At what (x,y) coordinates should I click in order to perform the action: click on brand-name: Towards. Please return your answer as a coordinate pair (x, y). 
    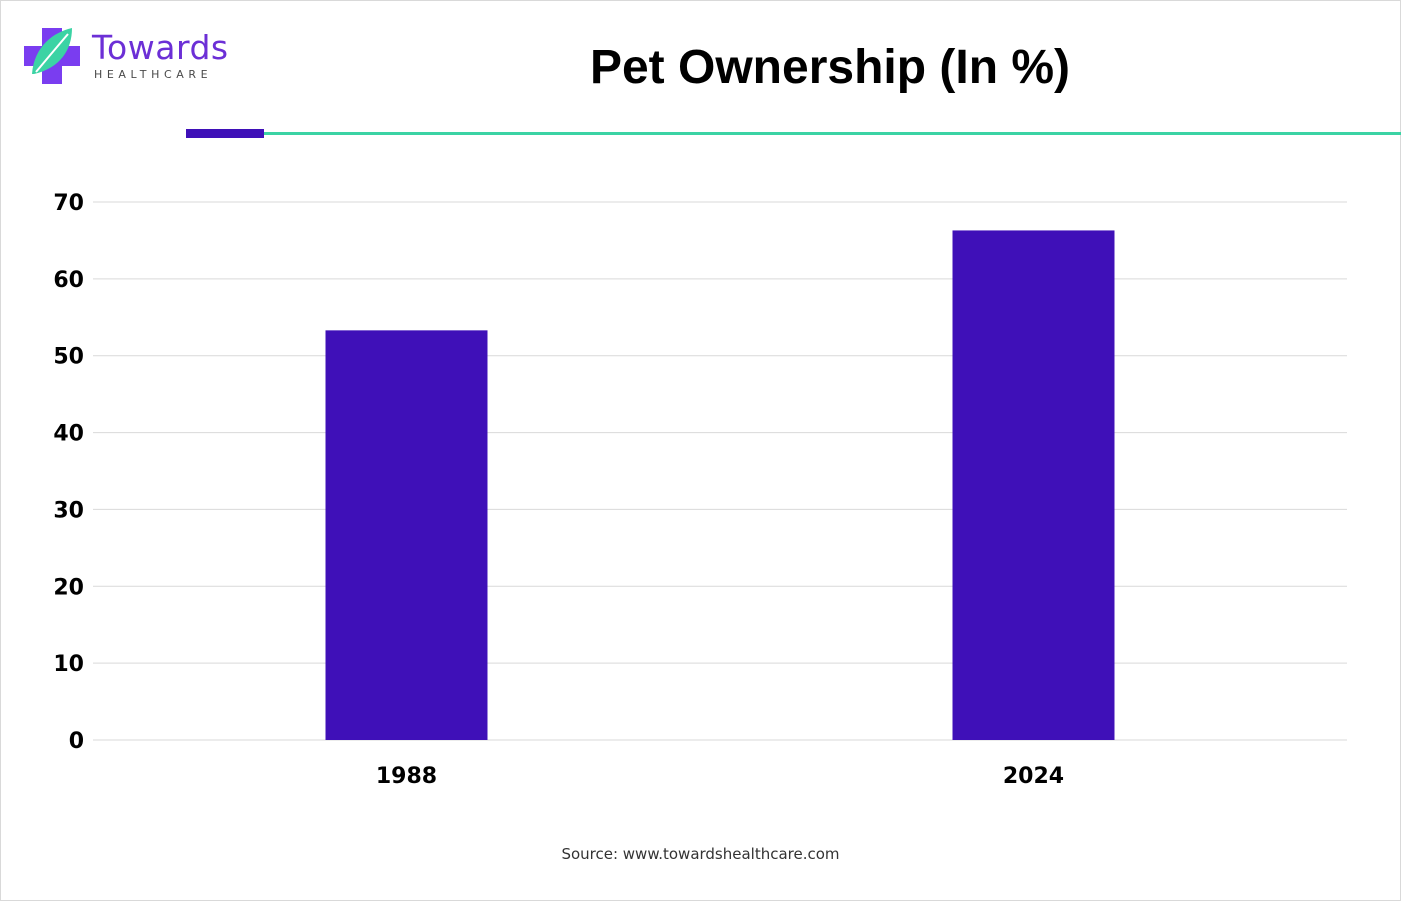
    Looking at the image, I should click on (160, 47).